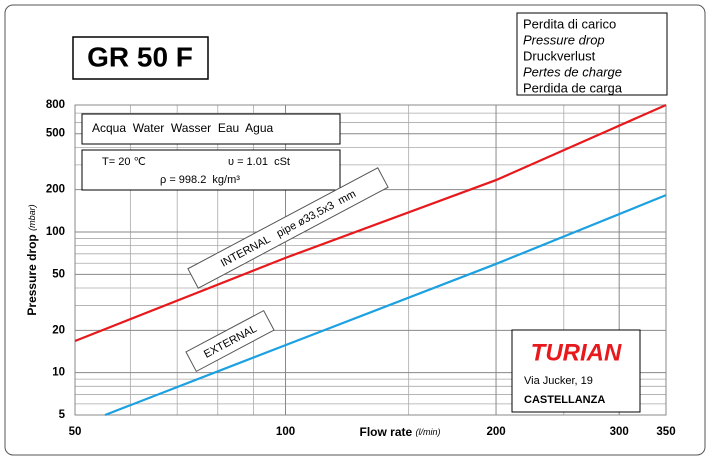 The height and width of the screenshot is (462, 712). What do you see at coordinates (385, 432) in the screenshot?
I see `x-label: Flow rate` at bounding box center [385, 432].